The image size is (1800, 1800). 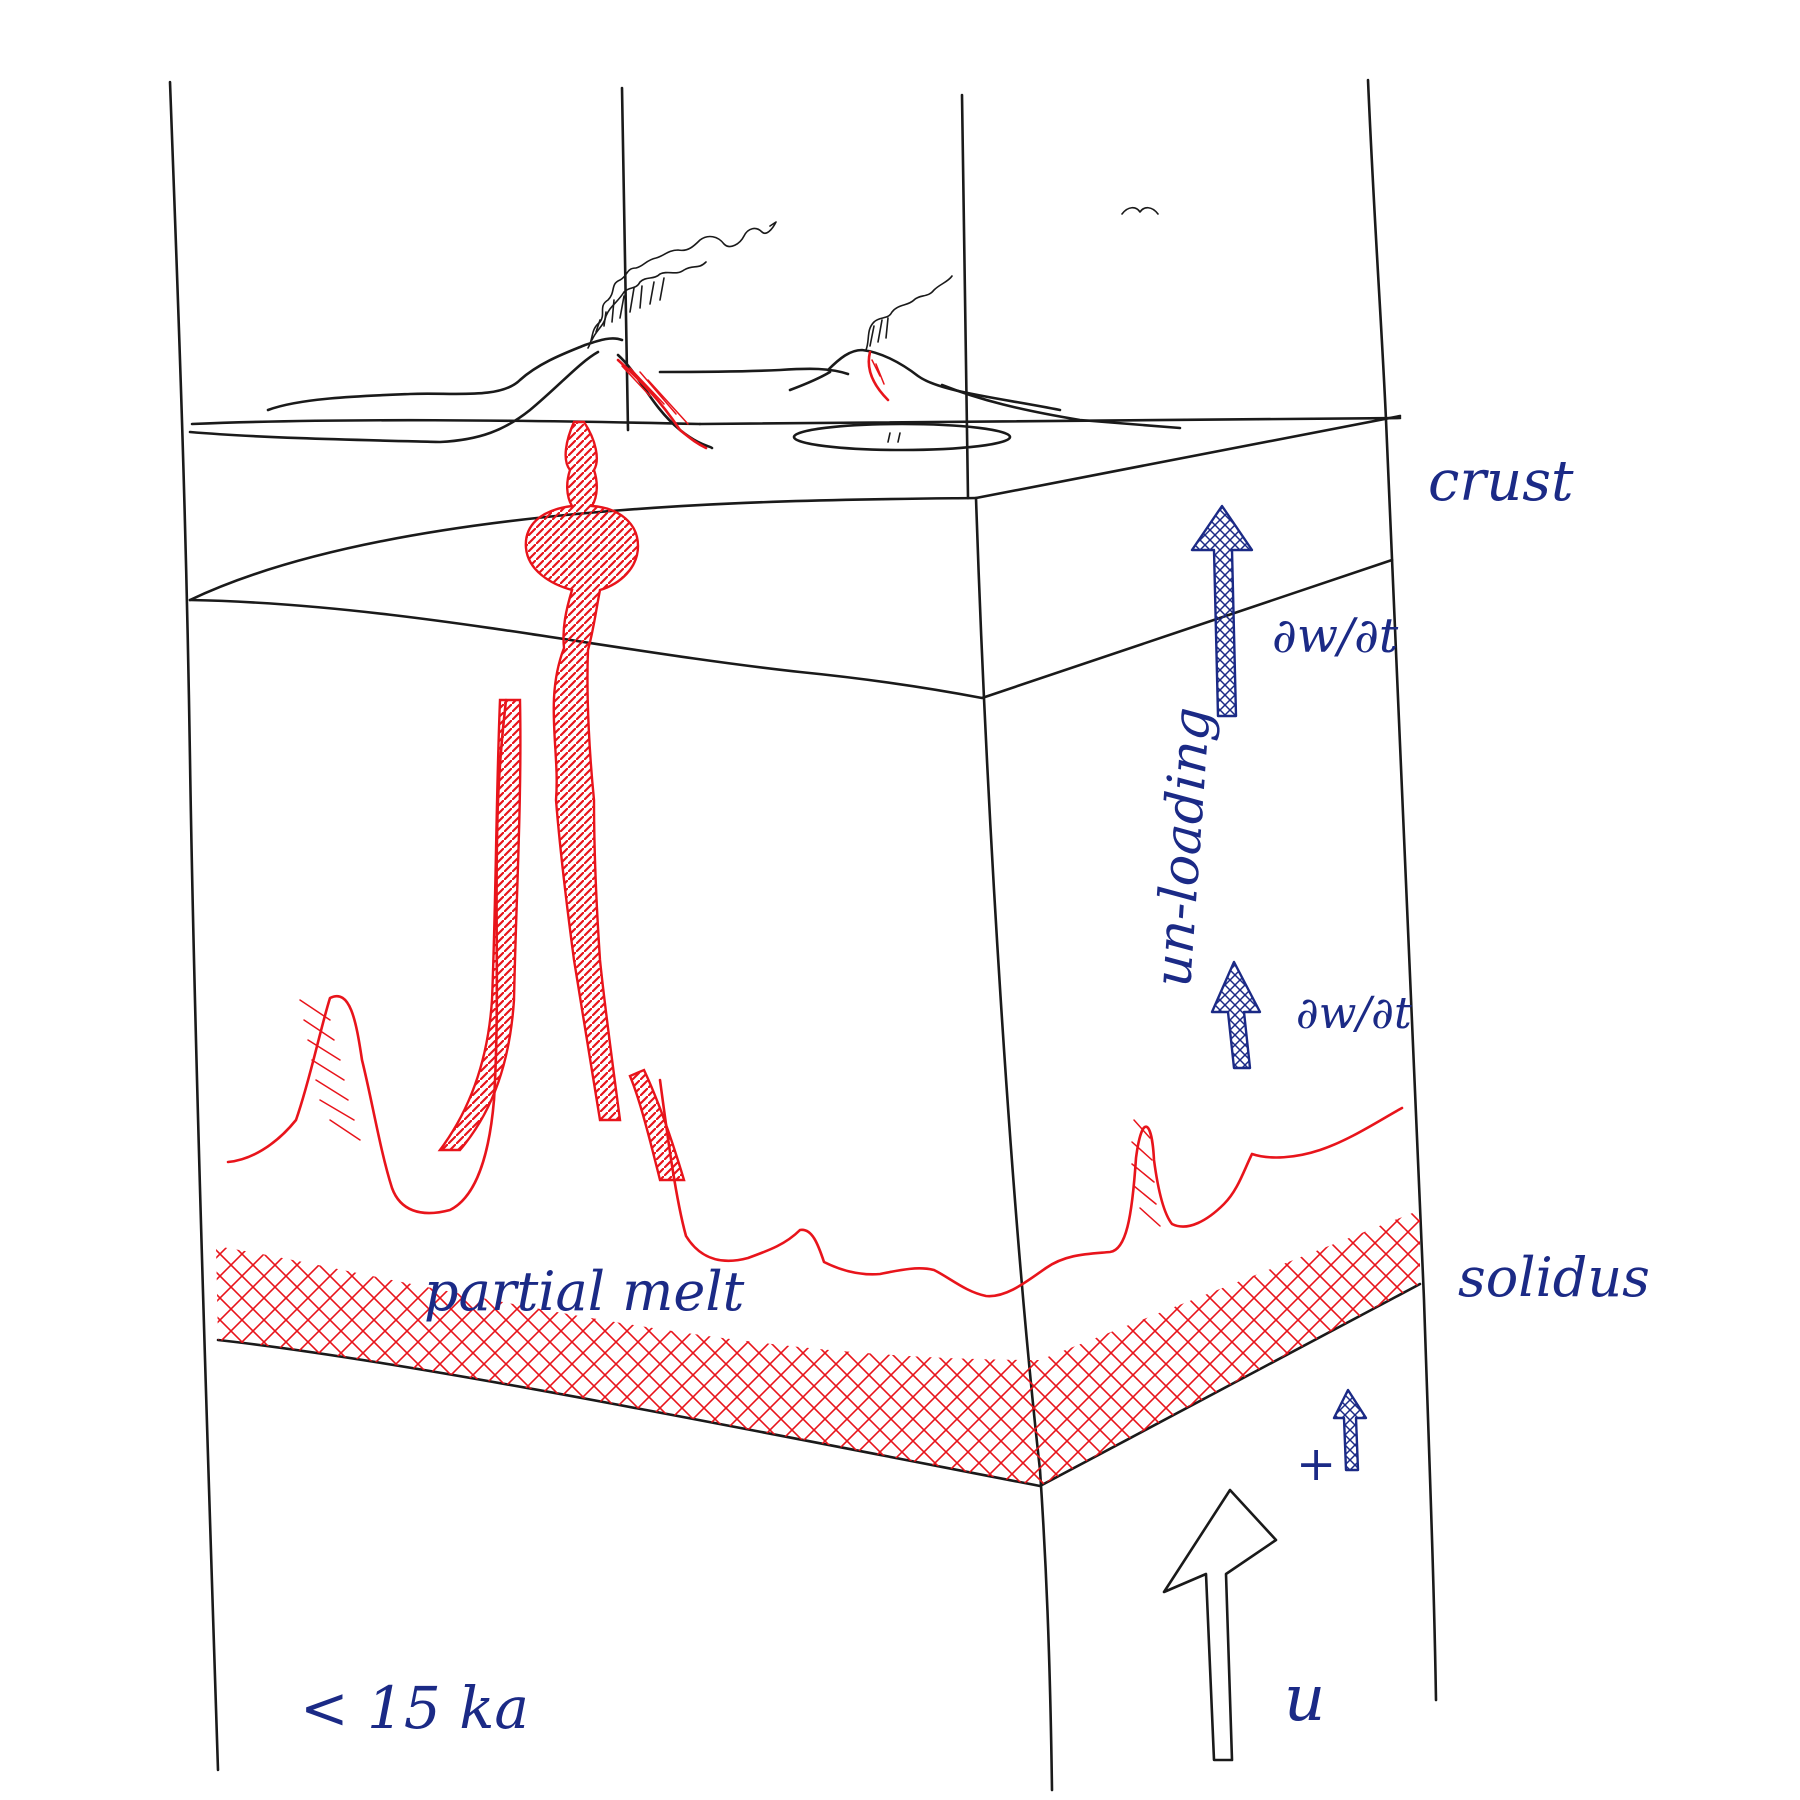 I want to click on melt-shading, so click(x=730, y=1113).